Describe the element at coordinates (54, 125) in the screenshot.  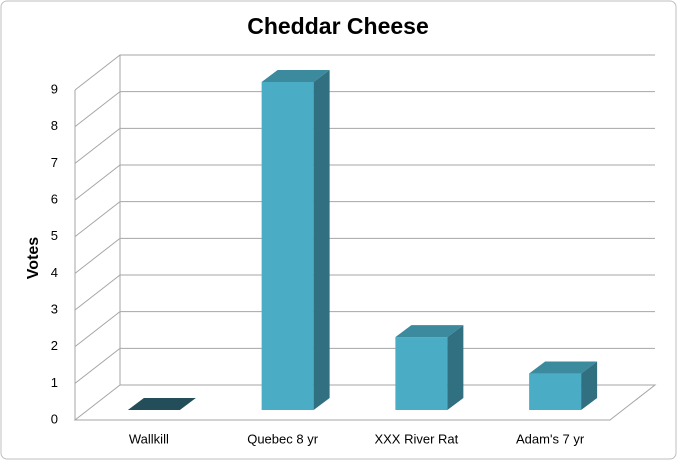
I see `y-tick-label: 8` at that location.